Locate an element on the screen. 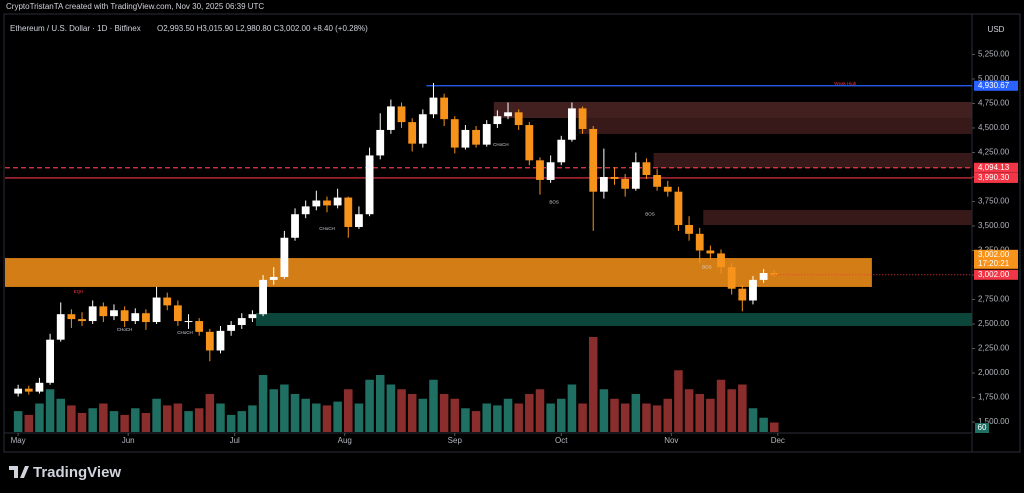 This screenshot has height=493, width=1024. annotation: EQH is located at coordinates (79, 291).